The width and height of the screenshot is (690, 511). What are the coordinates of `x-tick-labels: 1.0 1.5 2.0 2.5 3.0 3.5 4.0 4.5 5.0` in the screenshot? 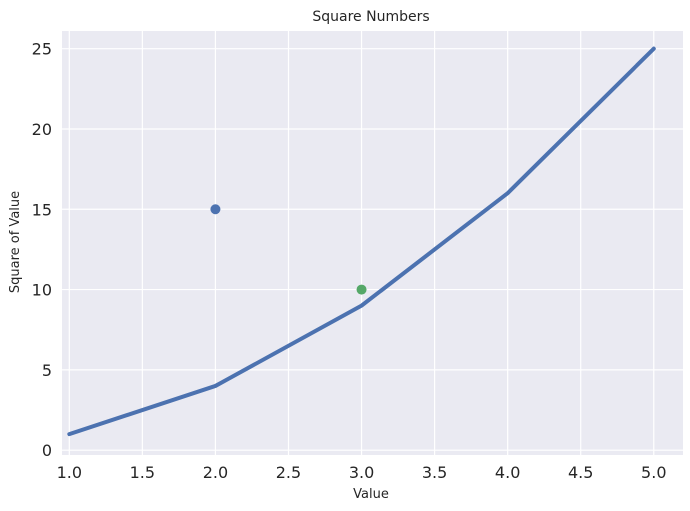 It's located at (362, 472).